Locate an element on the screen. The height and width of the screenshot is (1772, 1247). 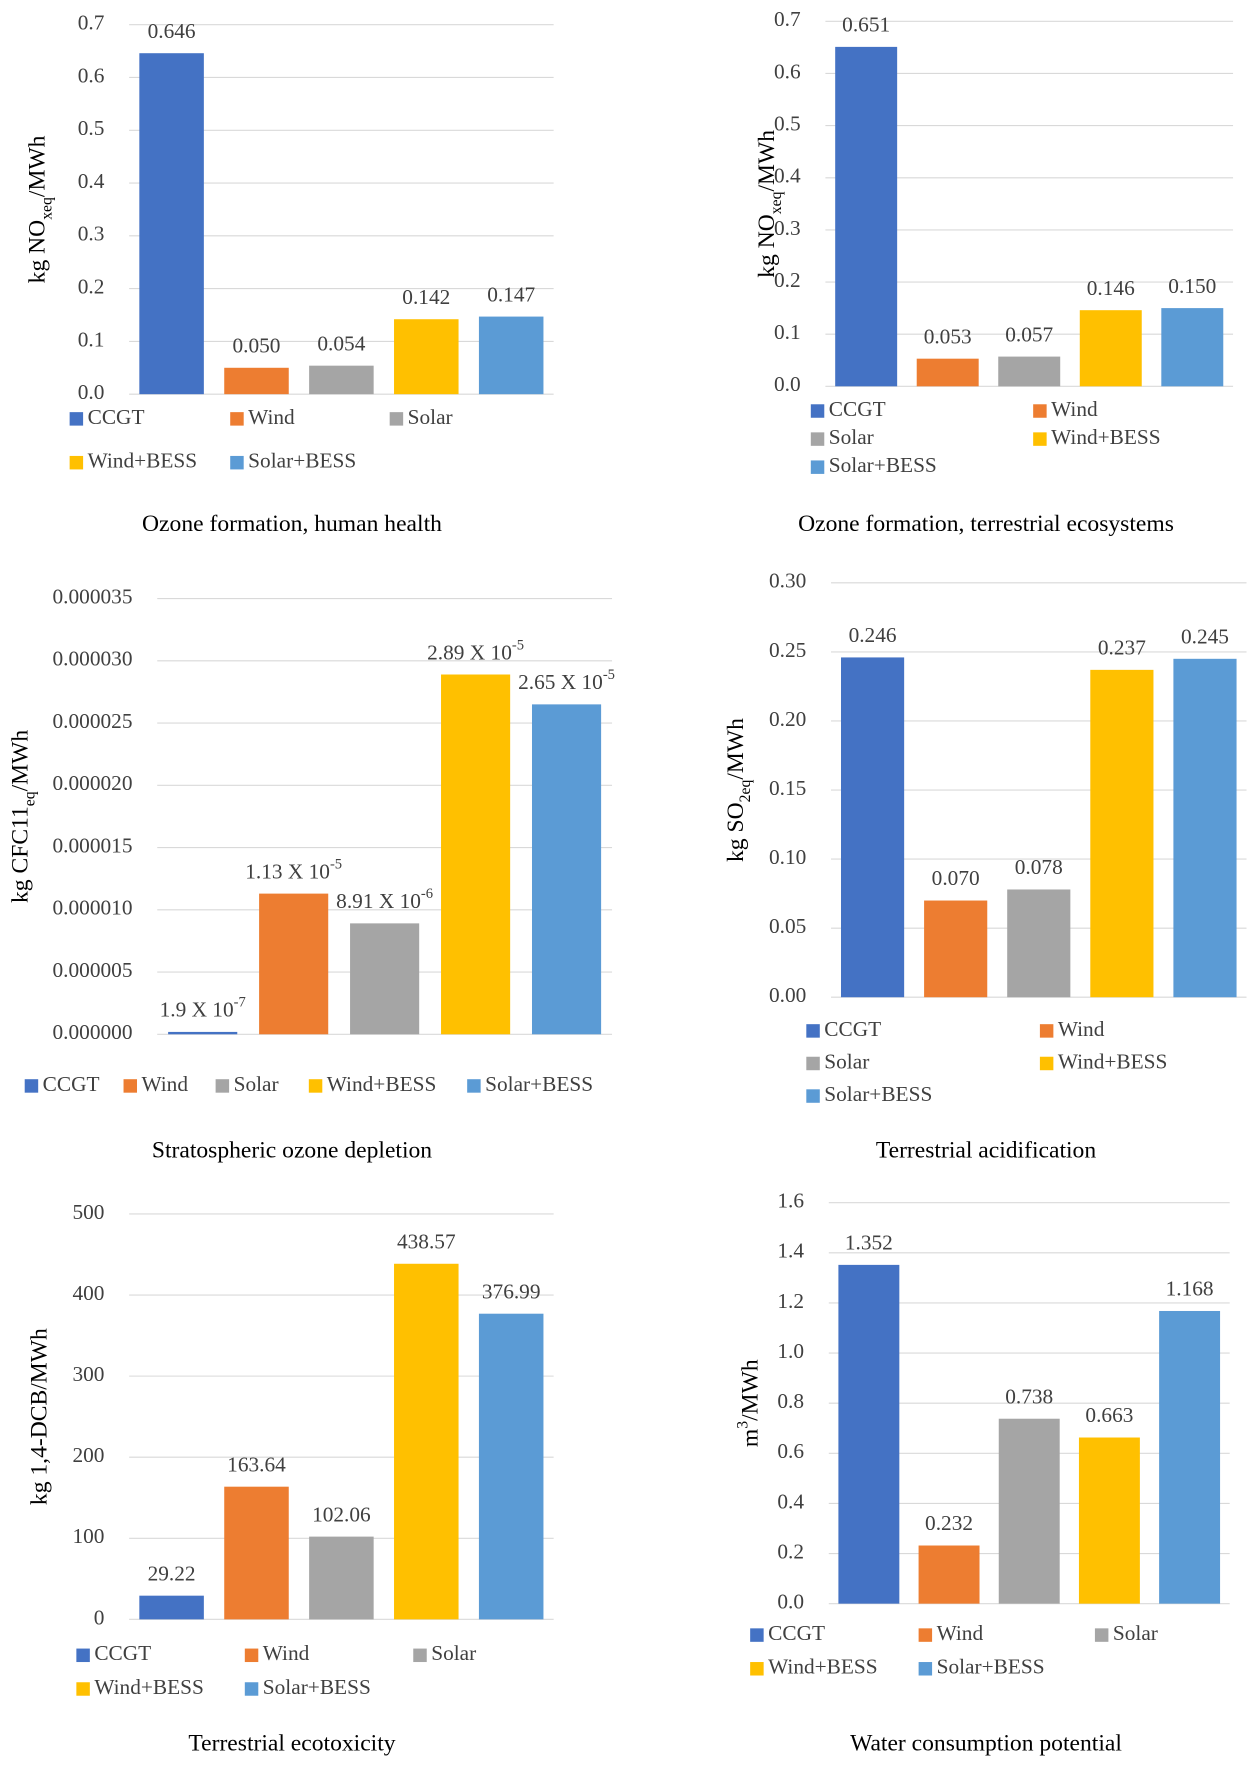
value-label: 0.057 is located at coordinates (1029, 334).